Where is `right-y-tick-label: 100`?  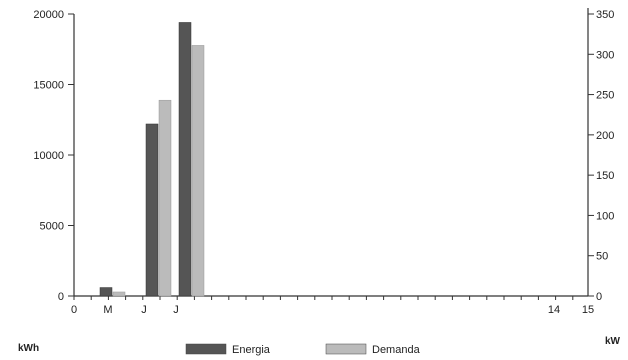 right-y-tick-label: 100 is located at coordinates (605, 216).